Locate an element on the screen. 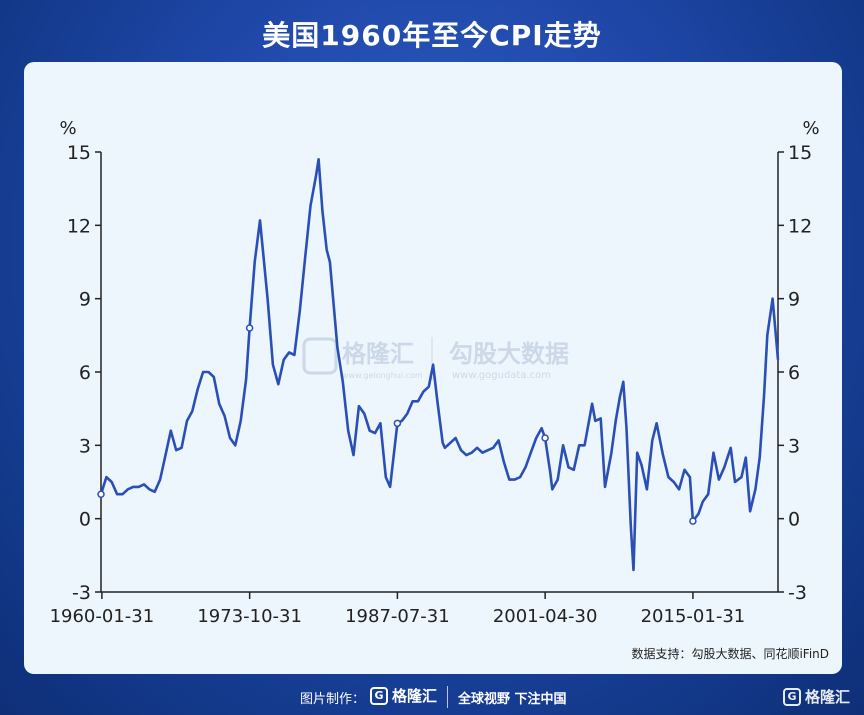  y-tick-label-right: -3 is located at coordinates (797, 593).